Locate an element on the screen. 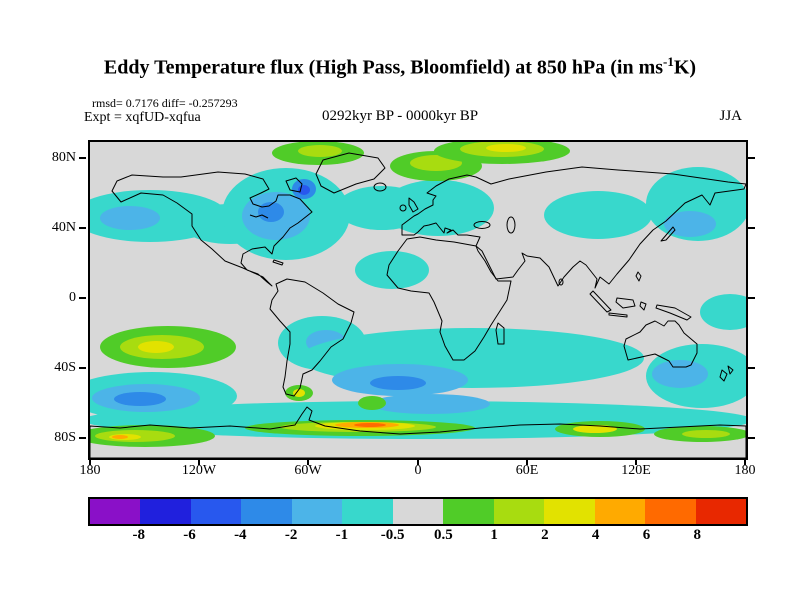  coastline-greenland is located at coordinates (350, 173).